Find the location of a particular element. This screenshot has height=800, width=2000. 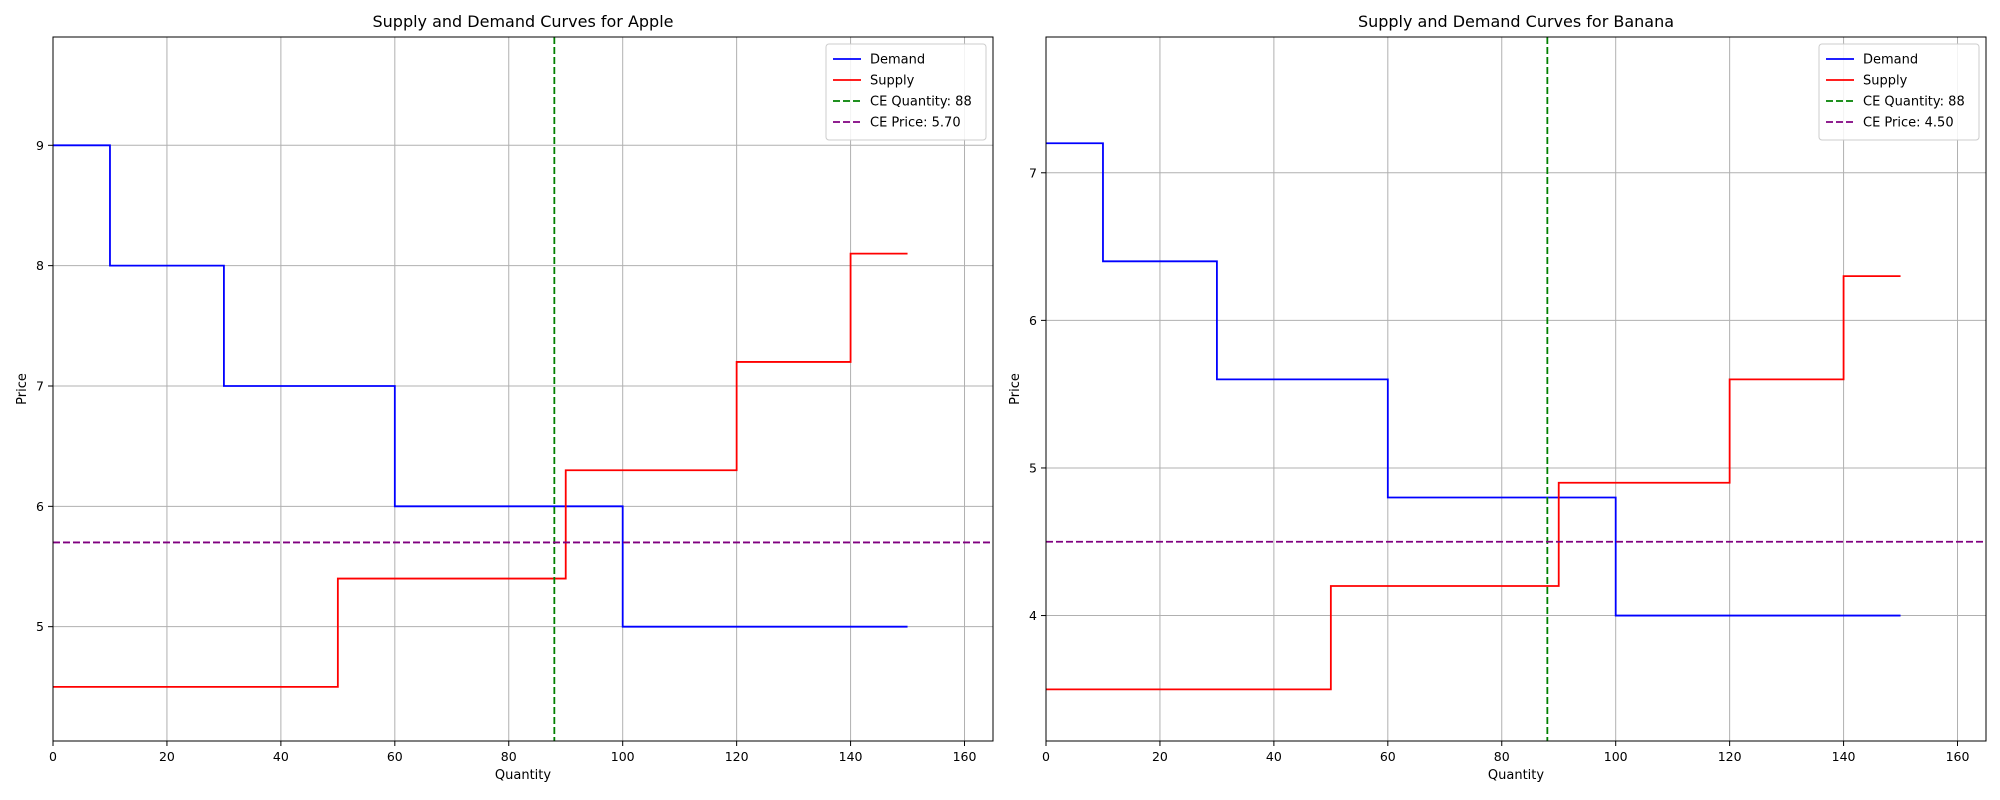

legend-label: CE Price: 5.70 is located at coordinates (915, 123).